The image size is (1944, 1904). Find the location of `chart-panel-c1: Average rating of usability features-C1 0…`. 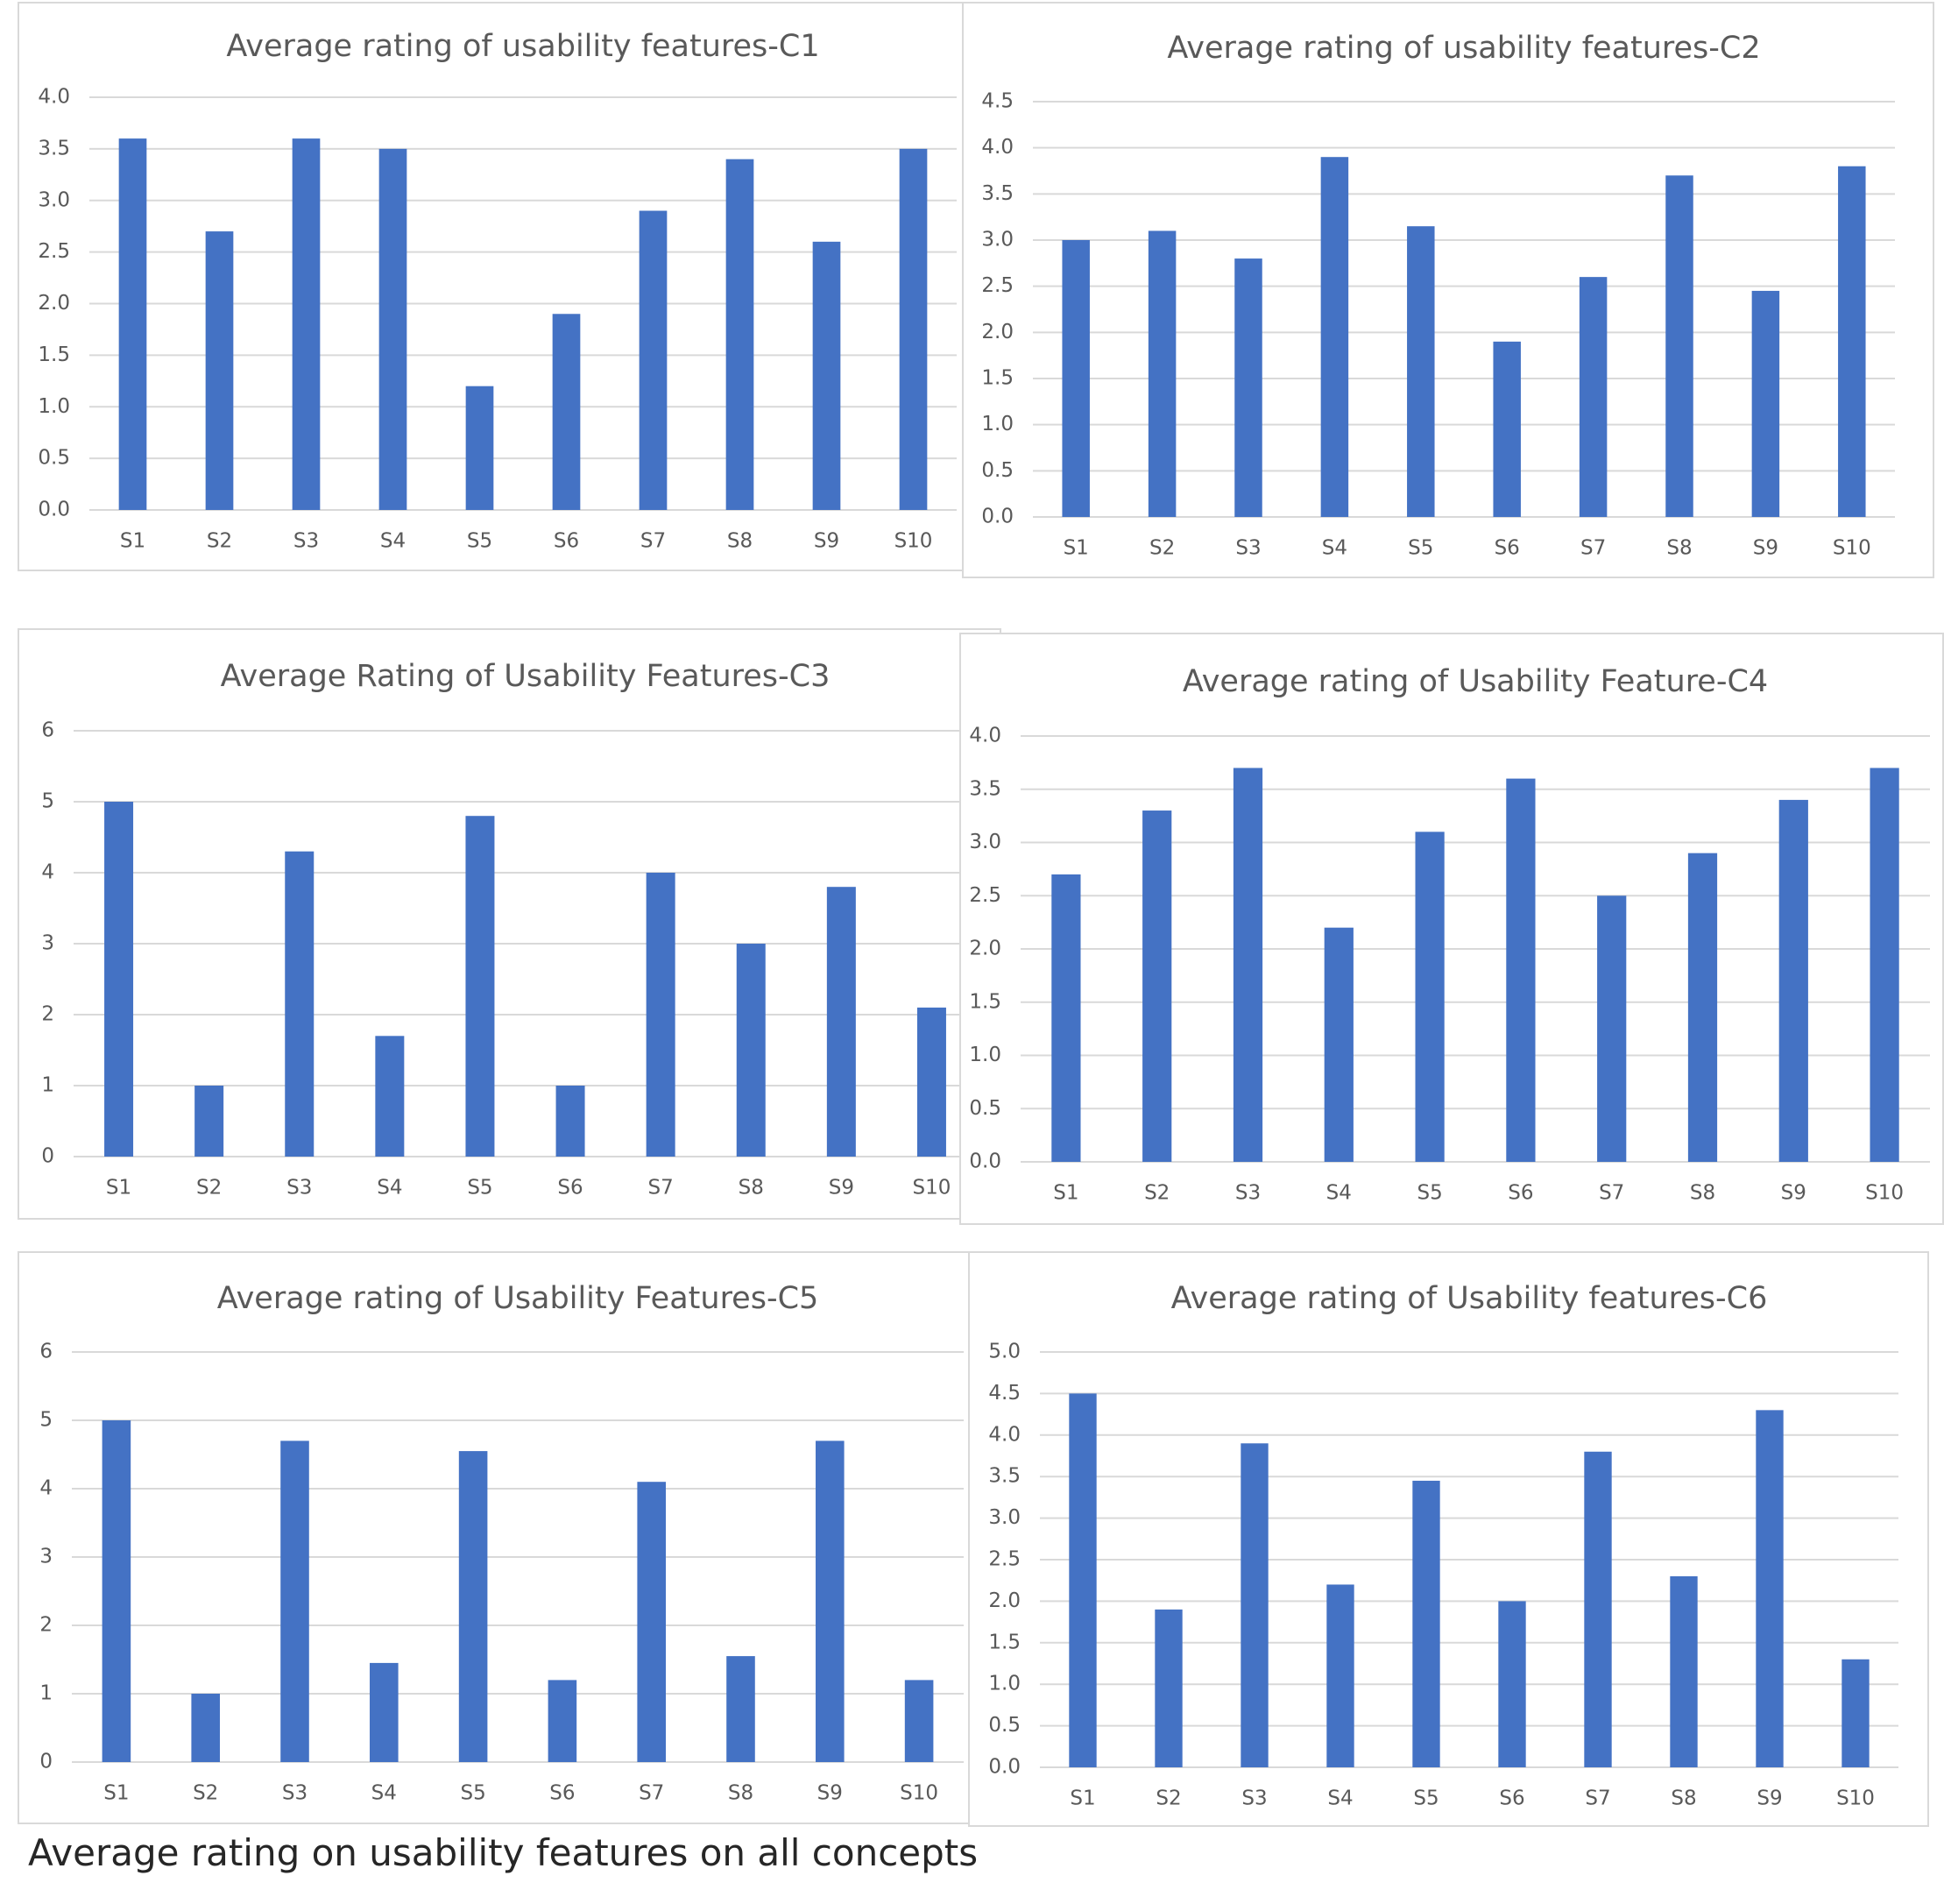

chart-panel-c1: Average rating of usability features-C1 0… is located at coordinates (491, 286).